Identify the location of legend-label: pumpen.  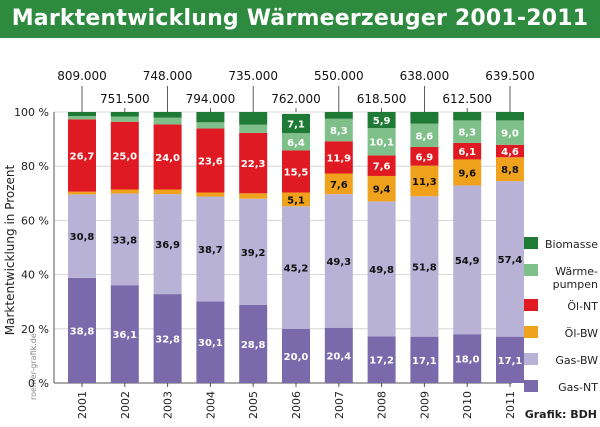
(575, 284).